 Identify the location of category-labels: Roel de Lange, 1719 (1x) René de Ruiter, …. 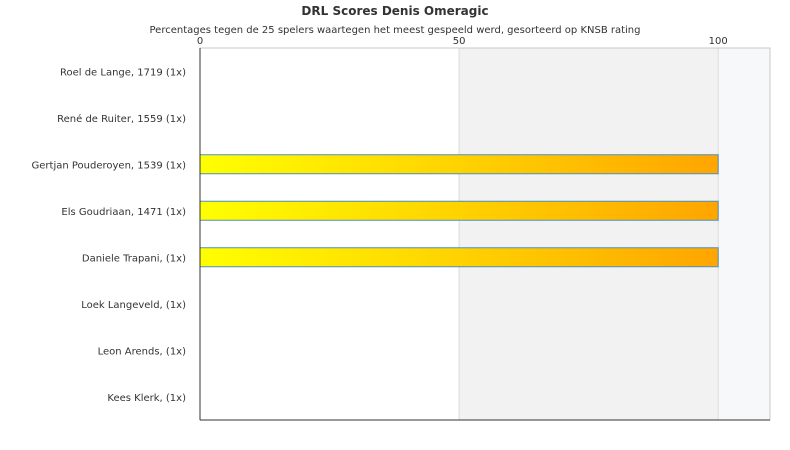
(109, 235).